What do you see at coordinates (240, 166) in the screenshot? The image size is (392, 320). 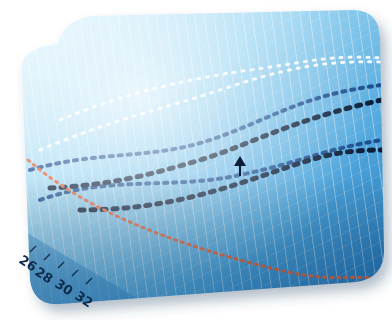 I see `arrow-up-icon` at bounding box center [240, 166].